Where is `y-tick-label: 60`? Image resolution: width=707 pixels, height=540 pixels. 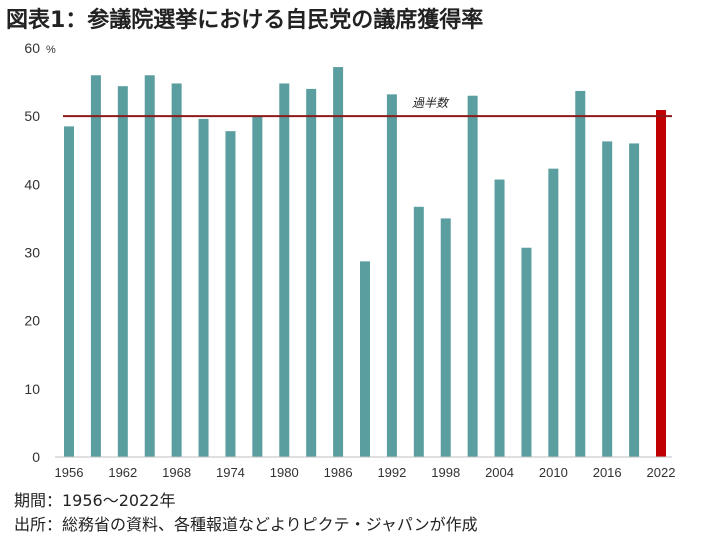 y-tick-label: 60 is located at coordinates (32, 48).